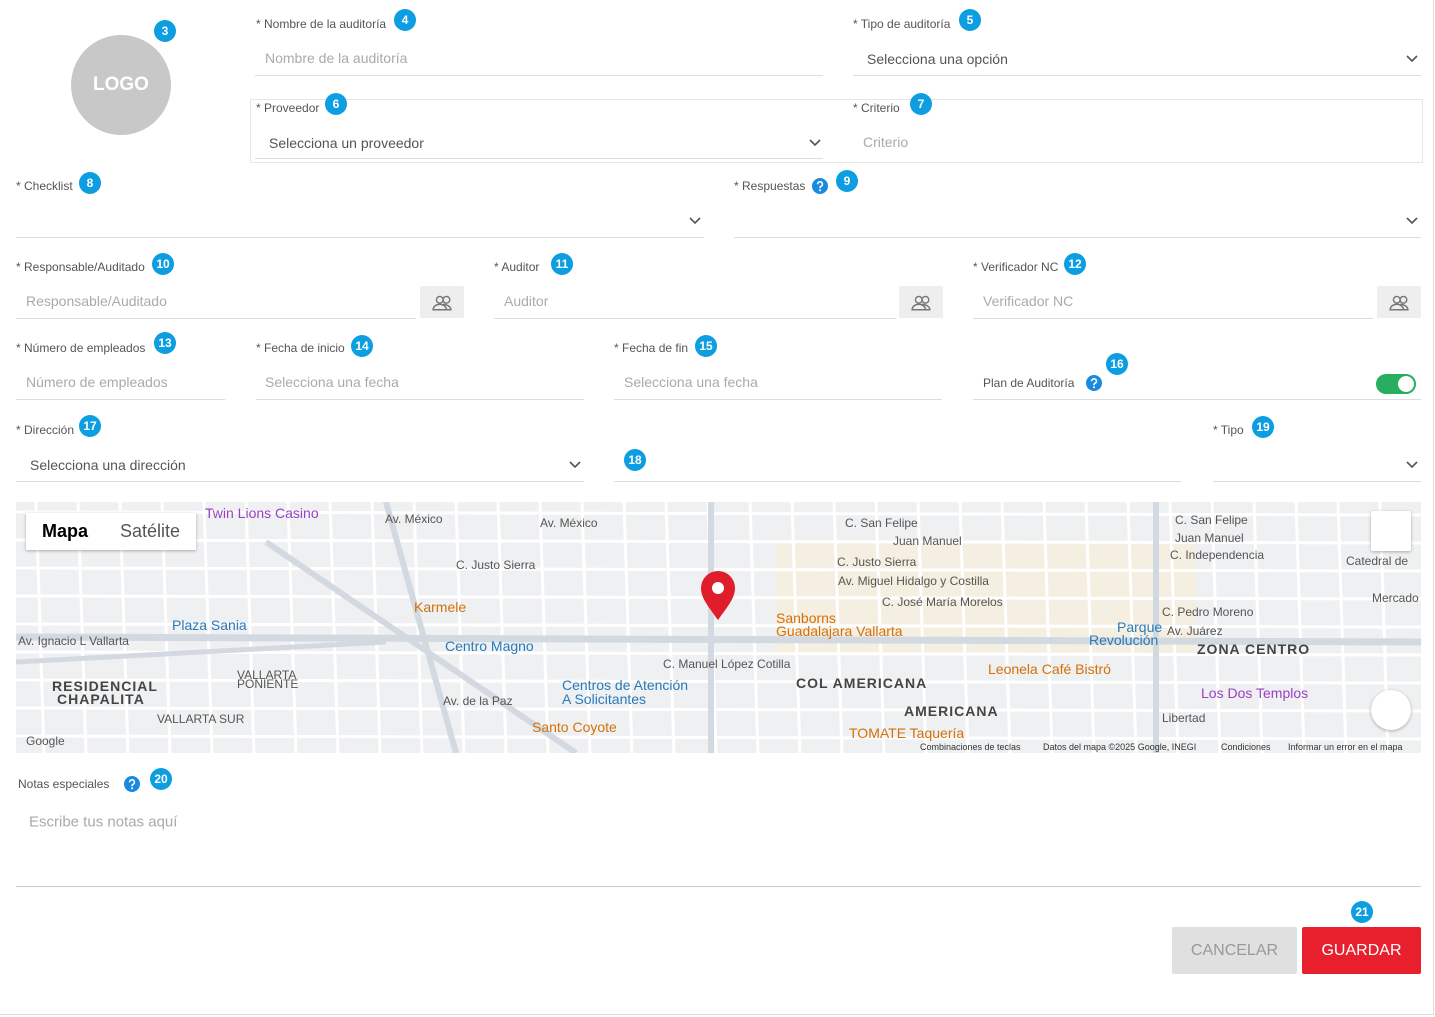 The height and width of the screenshot is (1017, 1435). I want to click on map-tab: Satélite, so click(150, 531).